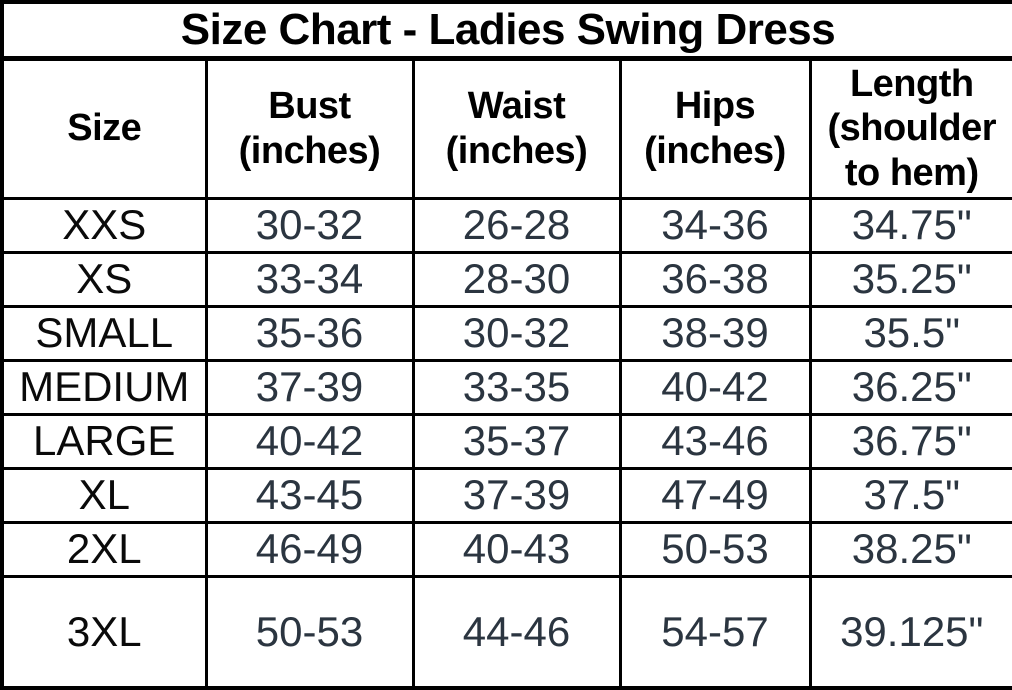  Describe the element at coordinates (104, 441) in the screenshot. I see `size-label: LARGE` at that location.